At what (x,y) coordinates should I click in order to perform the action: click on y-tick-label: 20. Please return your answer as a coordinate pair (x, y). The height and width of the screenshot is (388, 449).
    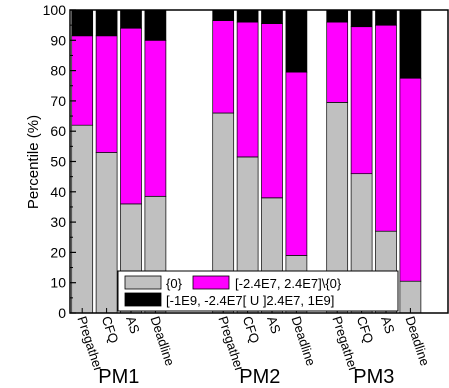
    Looking at the image, I should click on (58, 252).